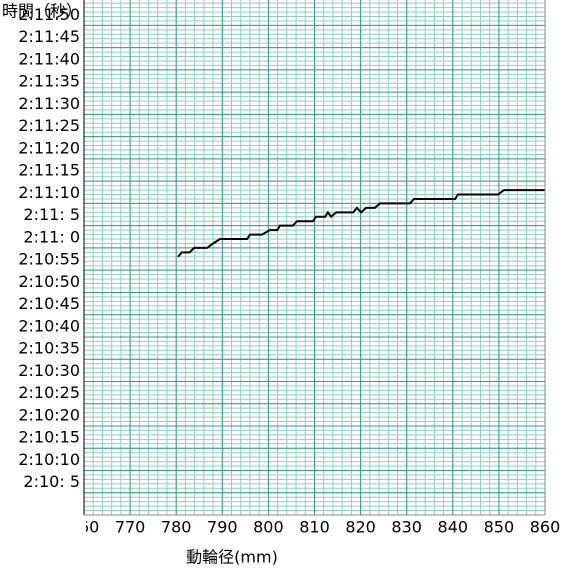 The image size is (561, 568). Describe the element at coordinates (49, 14) in the screenshot. I see `y-tick-label: 2:11:50` at that location.